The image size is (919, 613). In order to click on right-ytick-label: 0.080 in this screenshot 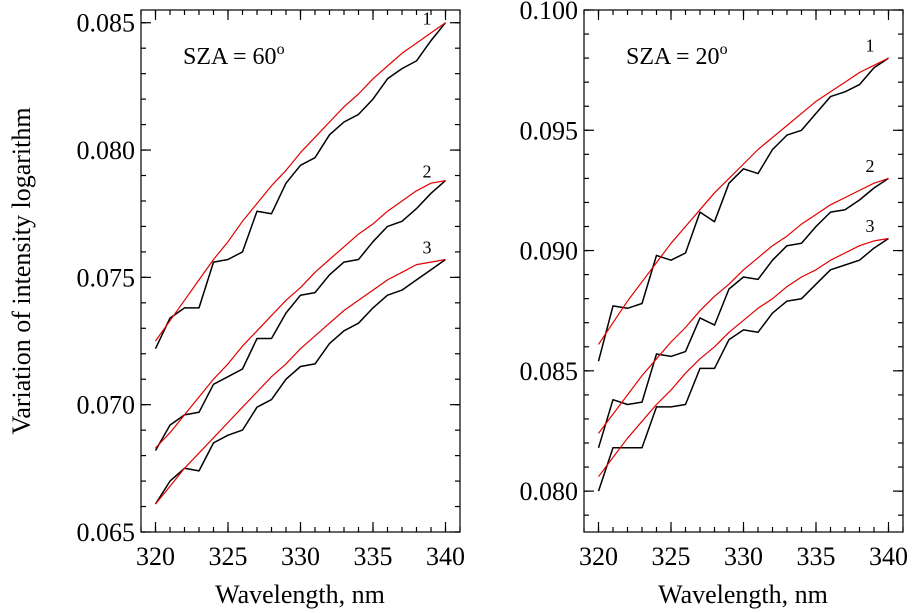, I will do `click(549, 491)`.